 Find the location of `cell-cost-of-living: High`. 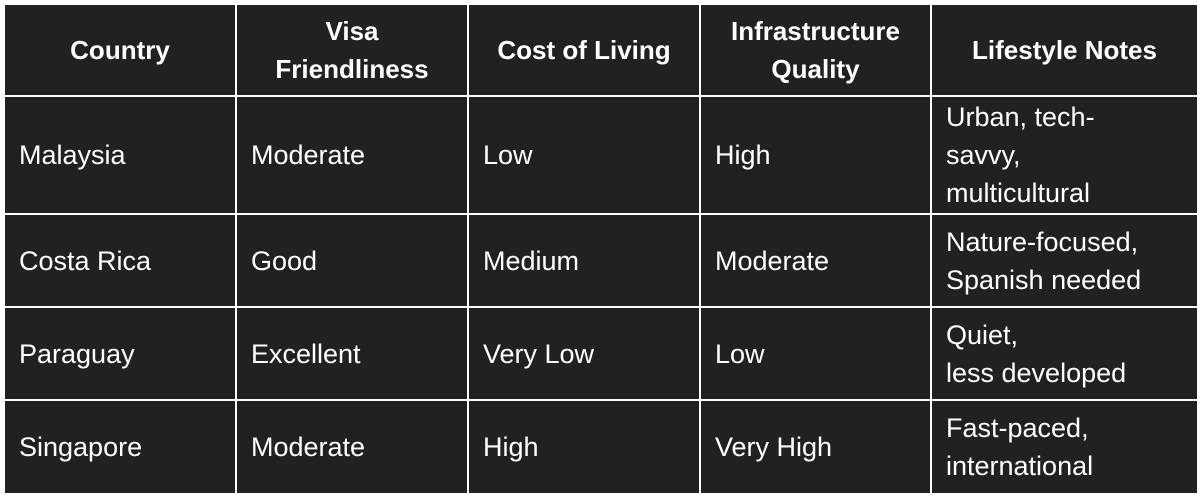

cell-cost-of-living: High is located at coordinates (584, 447).